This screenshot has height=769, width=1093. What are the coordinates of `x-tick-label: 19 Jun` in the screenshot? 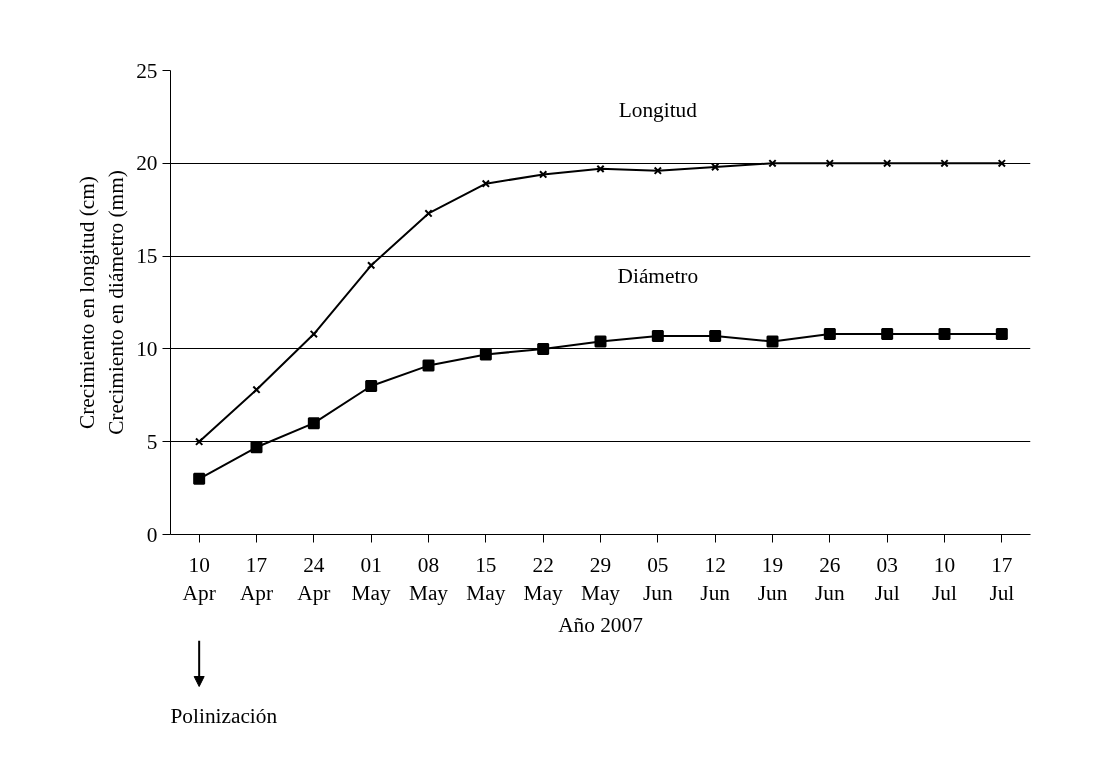 It's located at (772, 579).